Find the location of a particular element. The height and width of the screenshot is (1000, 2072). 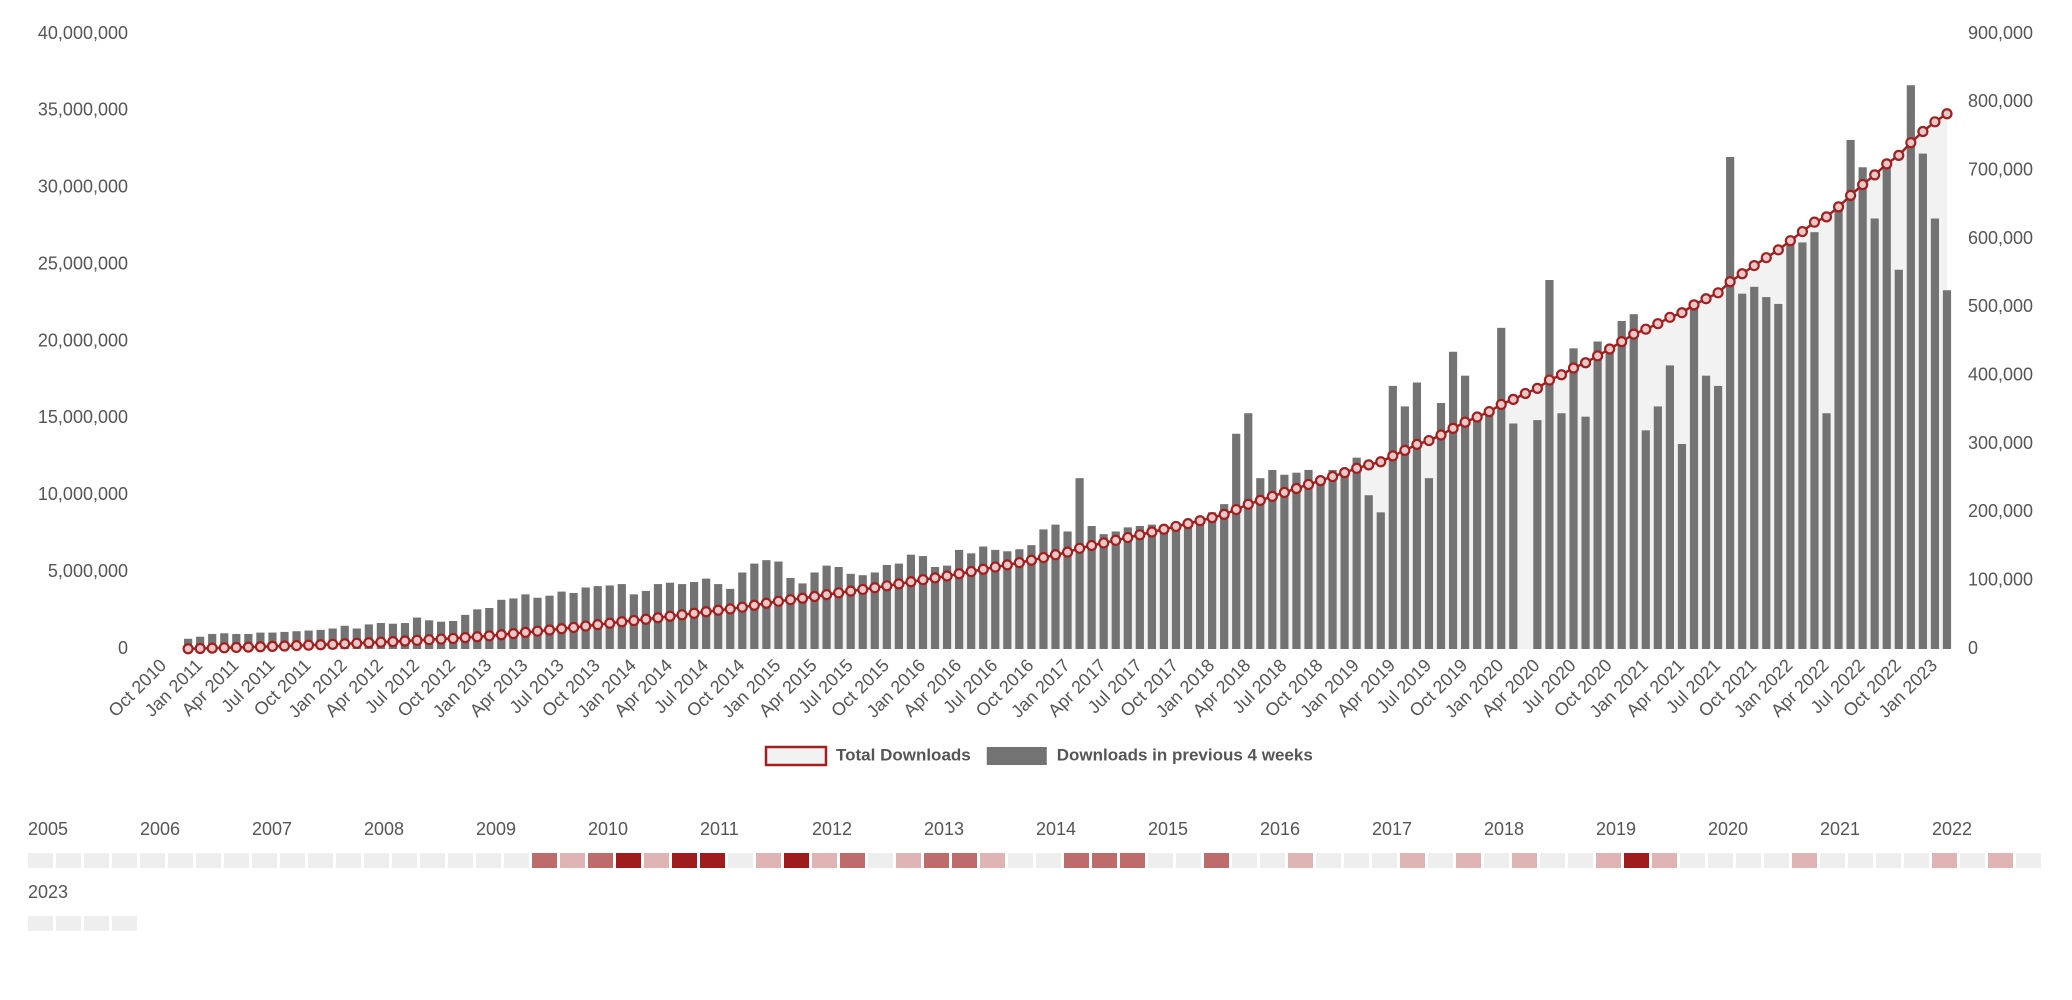

legend-item: Downloads in previous 4 weeks is located at coordinates (1149, 755).